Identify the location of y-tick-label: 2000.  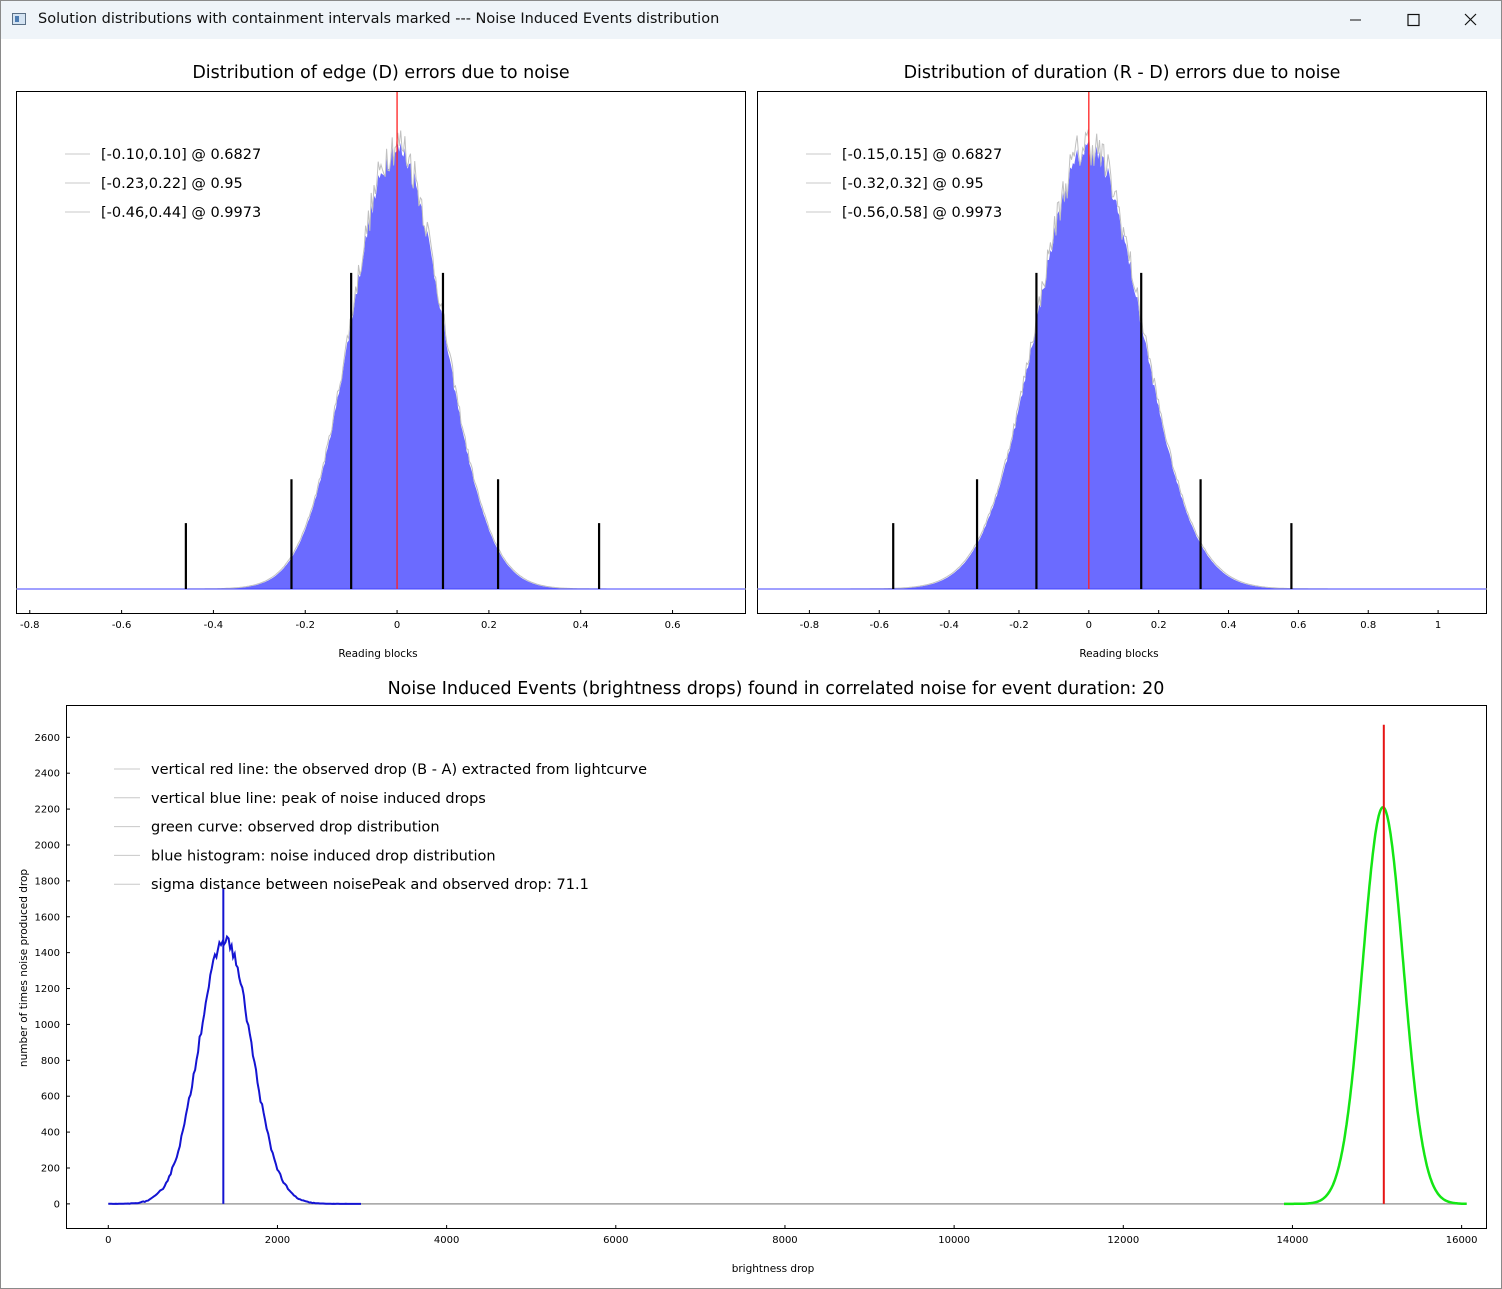
(47, 845).